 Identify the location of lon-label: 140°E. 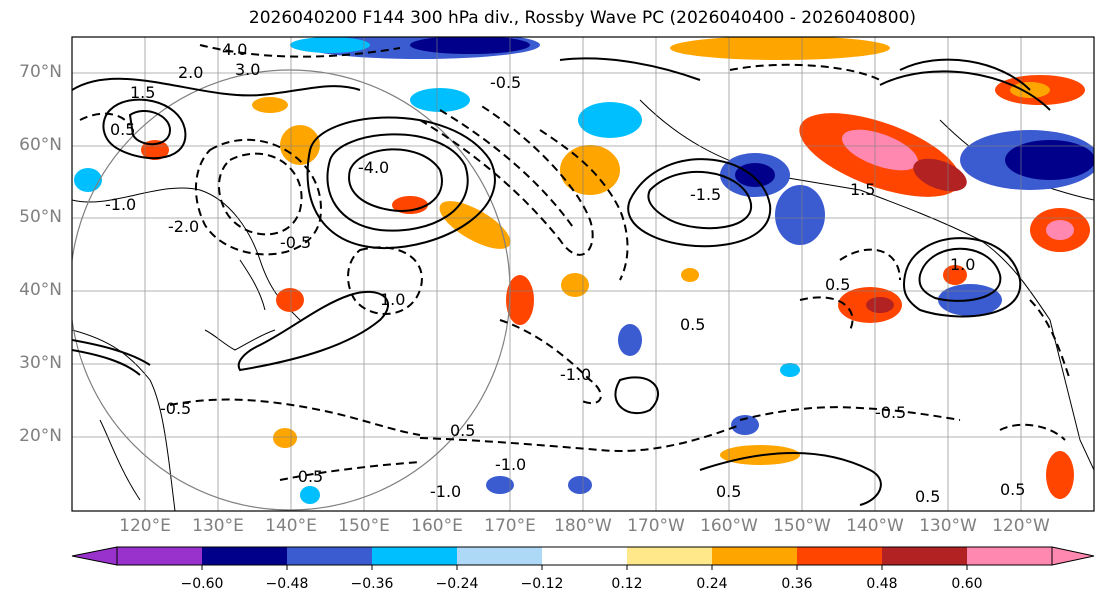
(291, 526).